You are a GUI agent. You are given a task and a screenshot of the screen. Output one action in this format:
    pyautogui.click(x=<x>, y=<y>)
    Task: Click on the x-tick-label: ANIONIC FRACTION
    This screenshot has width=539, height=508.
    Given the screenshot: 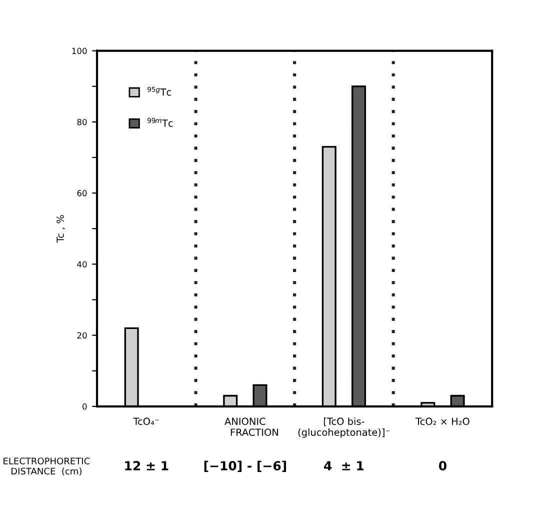 What is the action you would take?
    pyautogui.click(x=251, y=427)
    